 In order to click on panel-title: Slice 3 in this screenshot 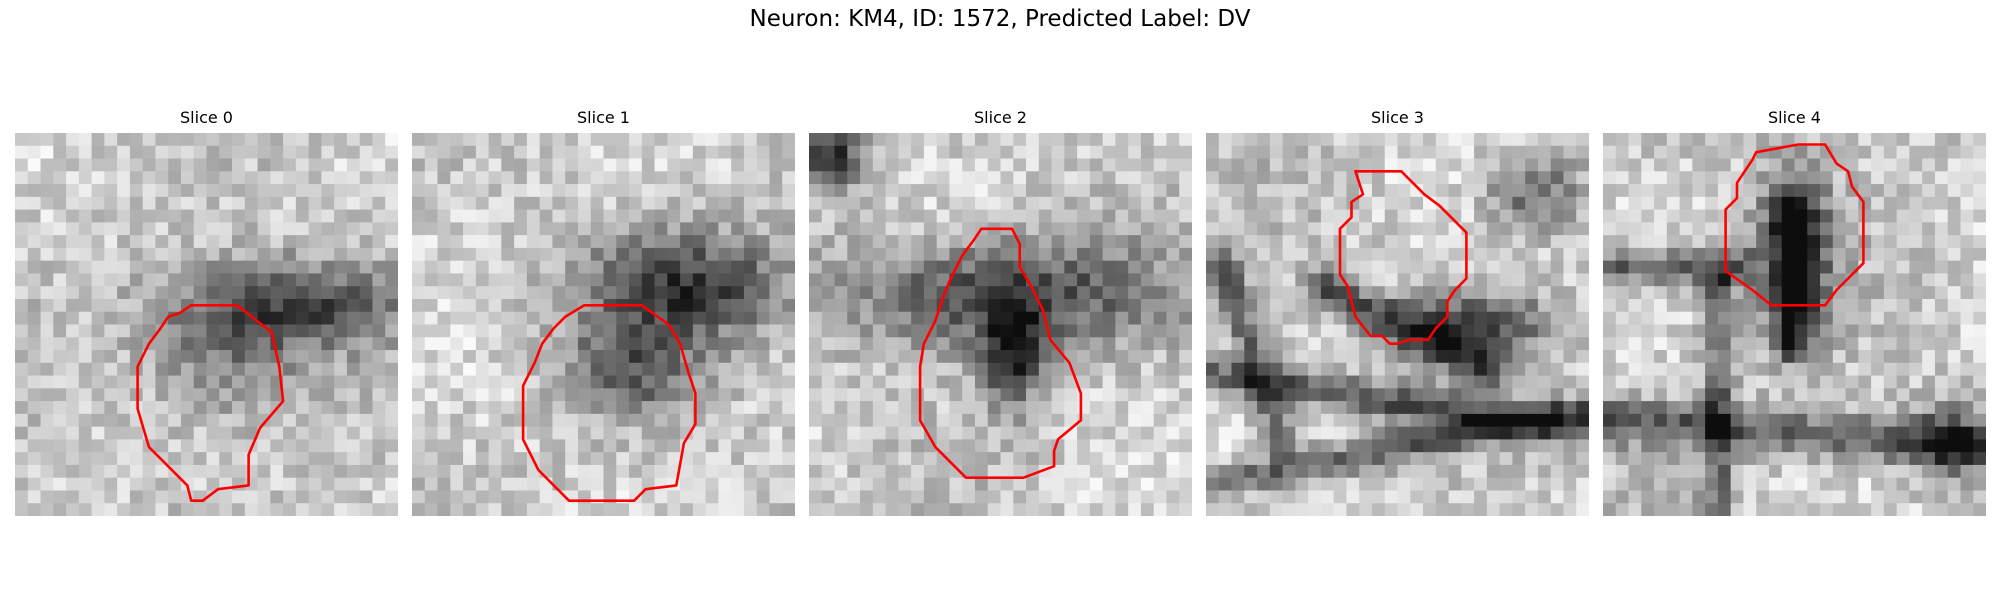, I will do `click(1397, 117)`.